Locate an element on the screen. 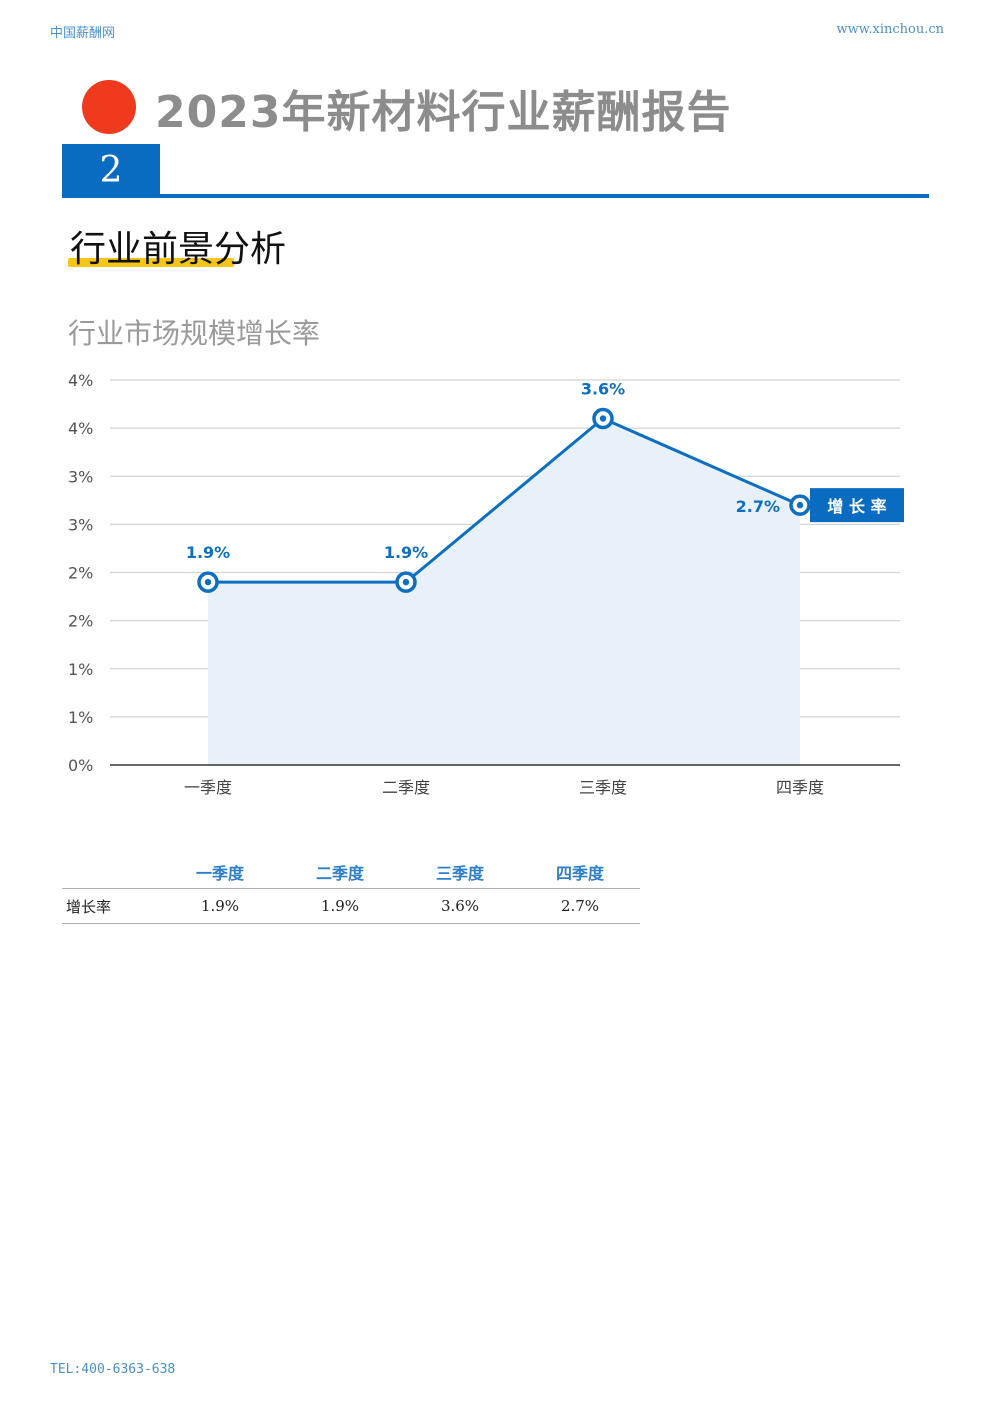  table-row-label: 增长率 is located at coordinates (111, 906).